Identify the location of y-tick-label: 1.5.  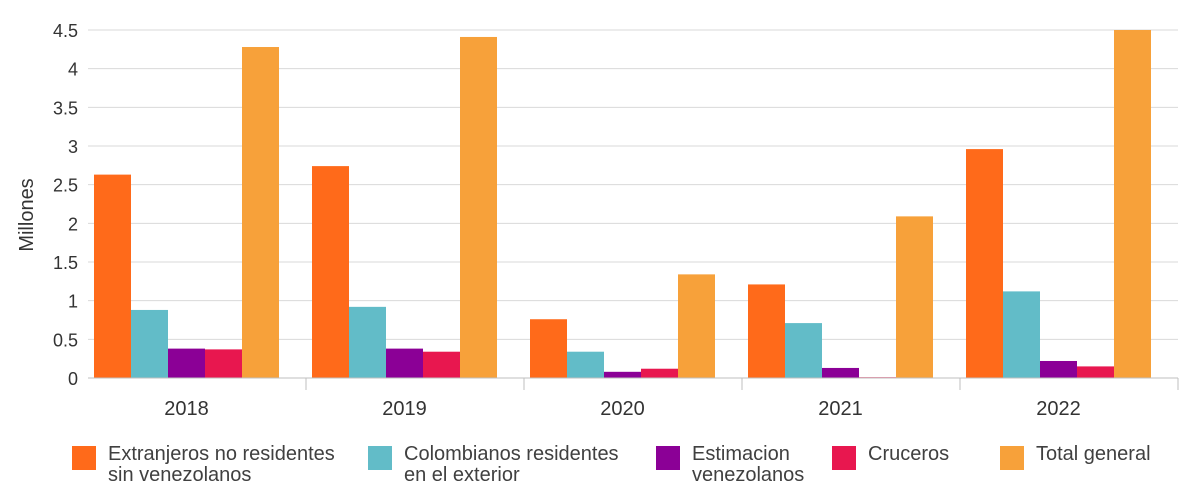
(65, 263).